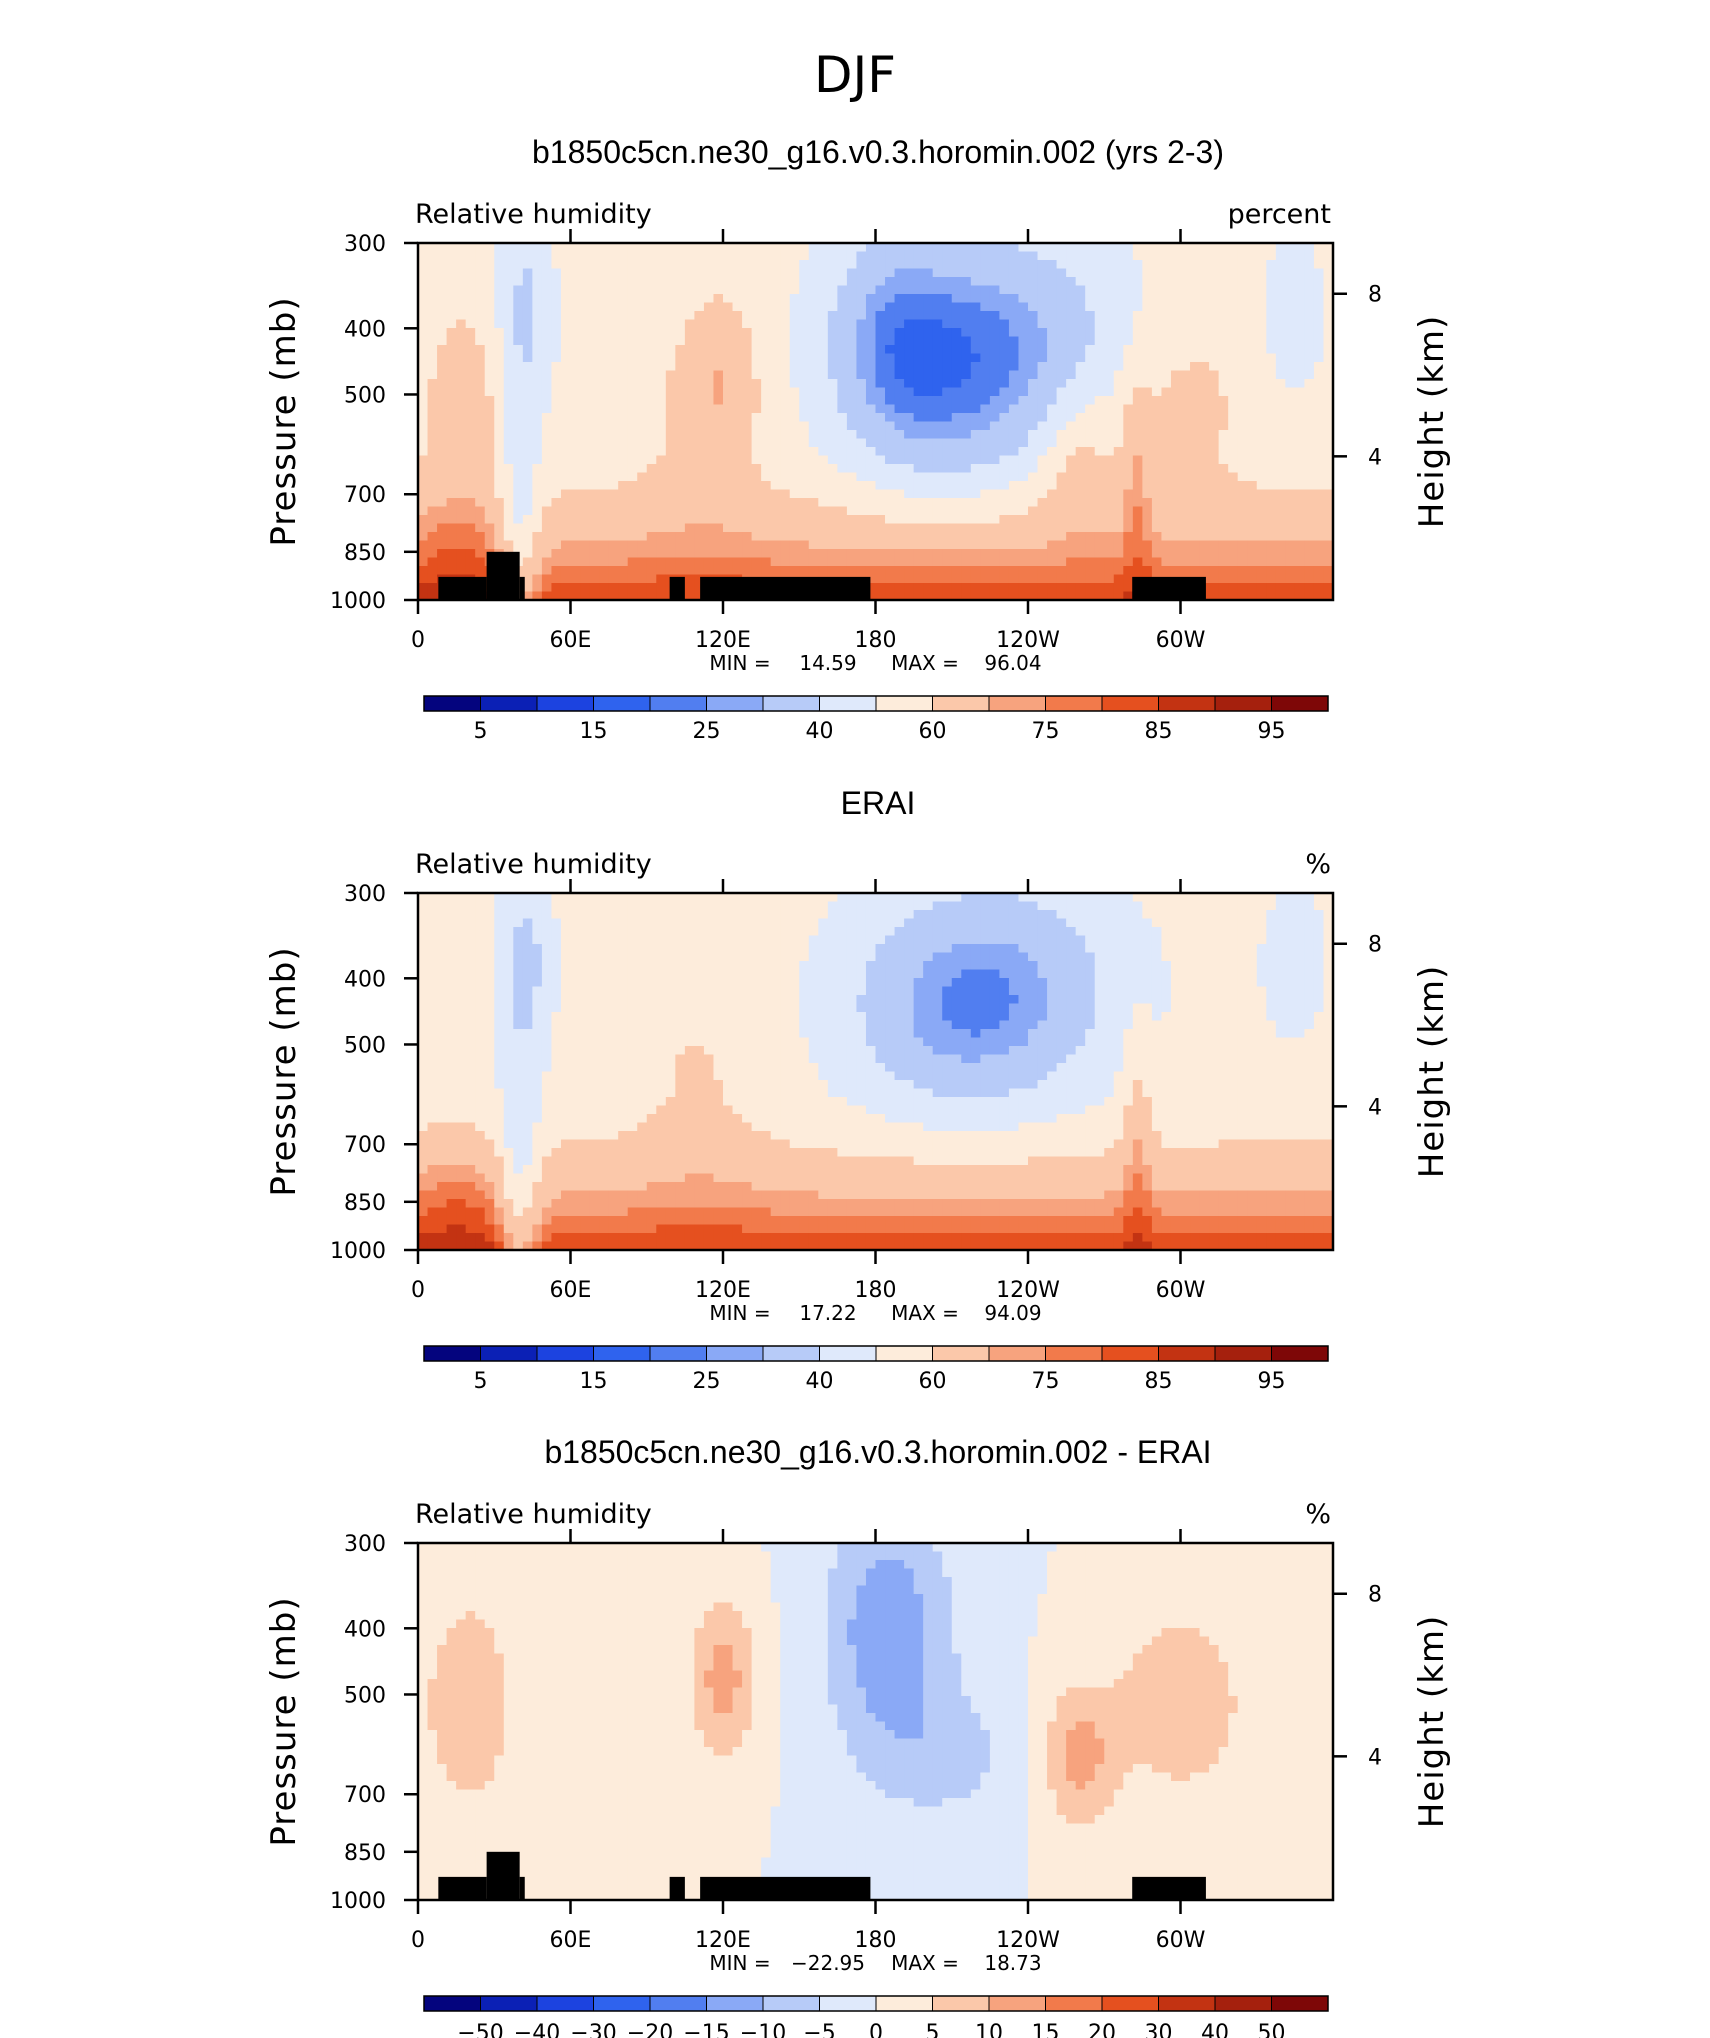 The height and width of the screenshot is (2038, 1710). I want to click on land-mask, so click(503, 575).